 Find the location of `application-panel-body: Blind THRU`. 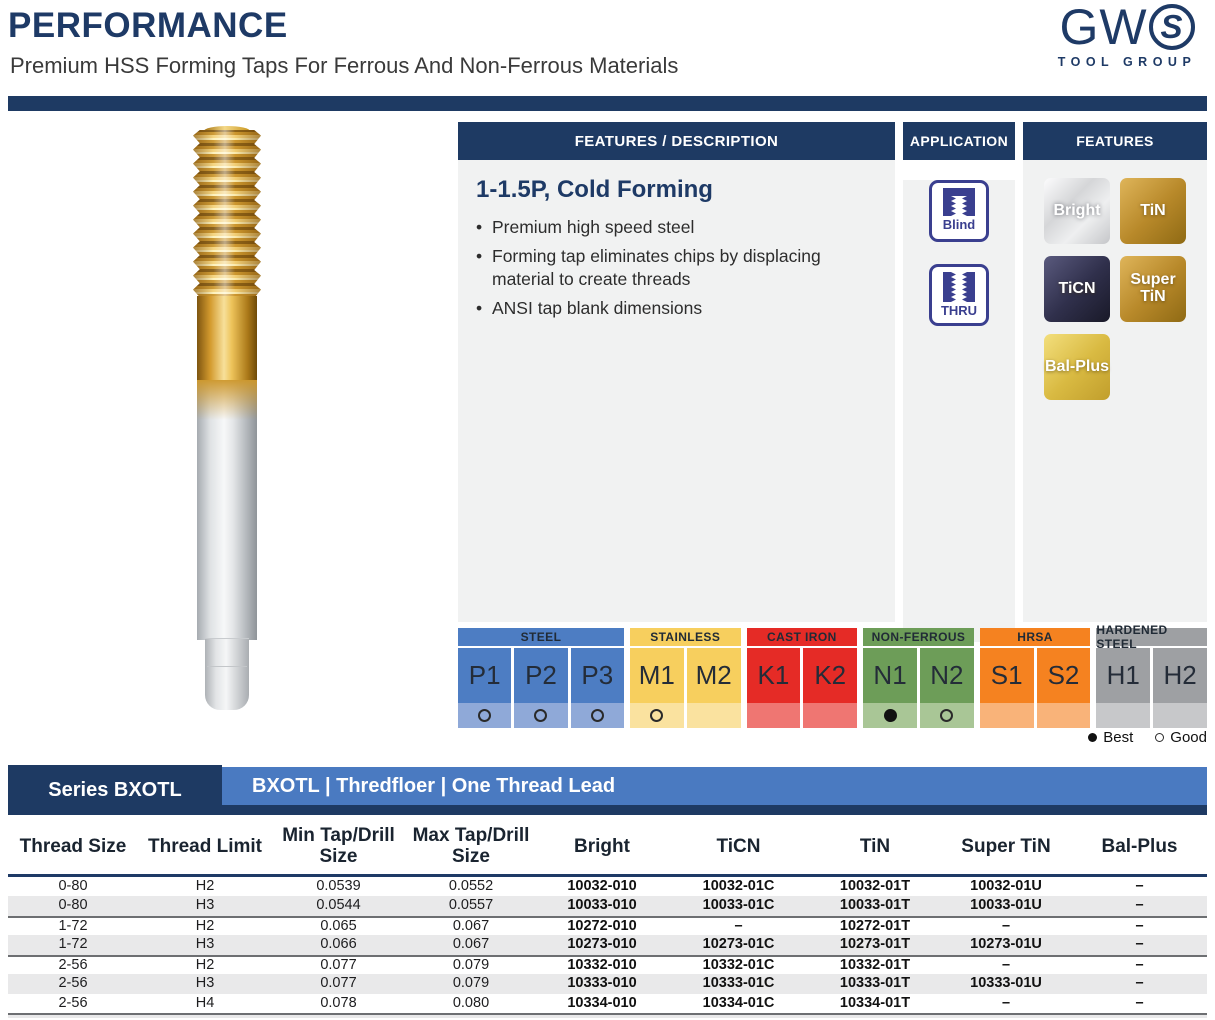

application-panel-body: Blind THRU is located at coordinates (959, 411).